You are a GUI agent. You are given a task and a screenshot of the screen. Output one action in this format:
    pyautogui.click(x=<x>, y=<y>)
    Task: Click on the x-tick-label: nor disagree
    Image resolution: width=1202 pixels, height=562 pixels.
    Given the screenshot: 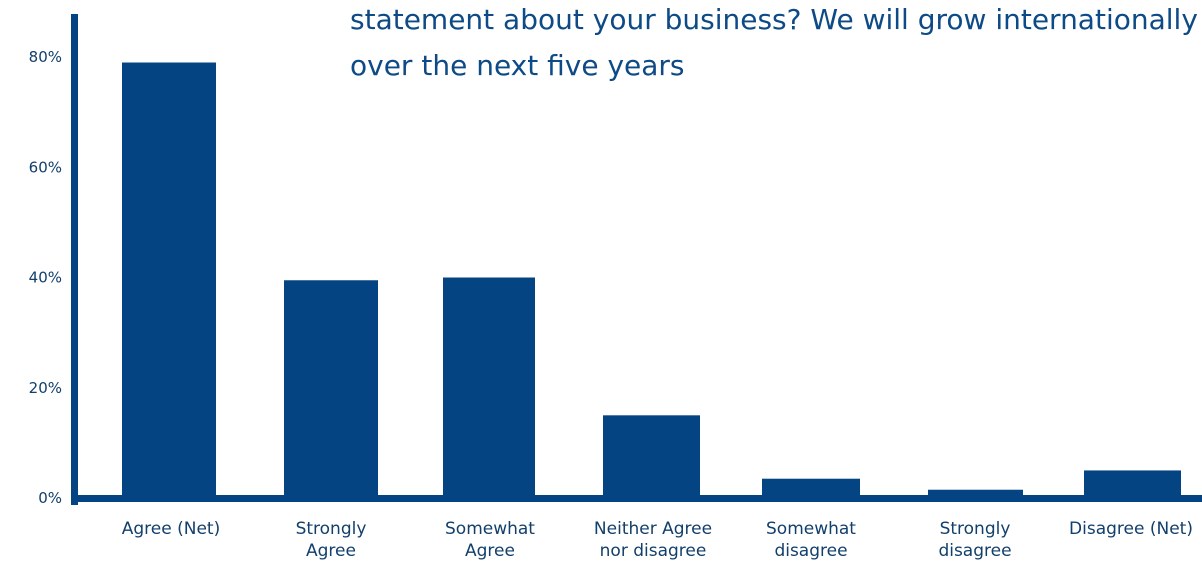 What is the action you would take?
    pyautogui.click(x=653, y=551)
    